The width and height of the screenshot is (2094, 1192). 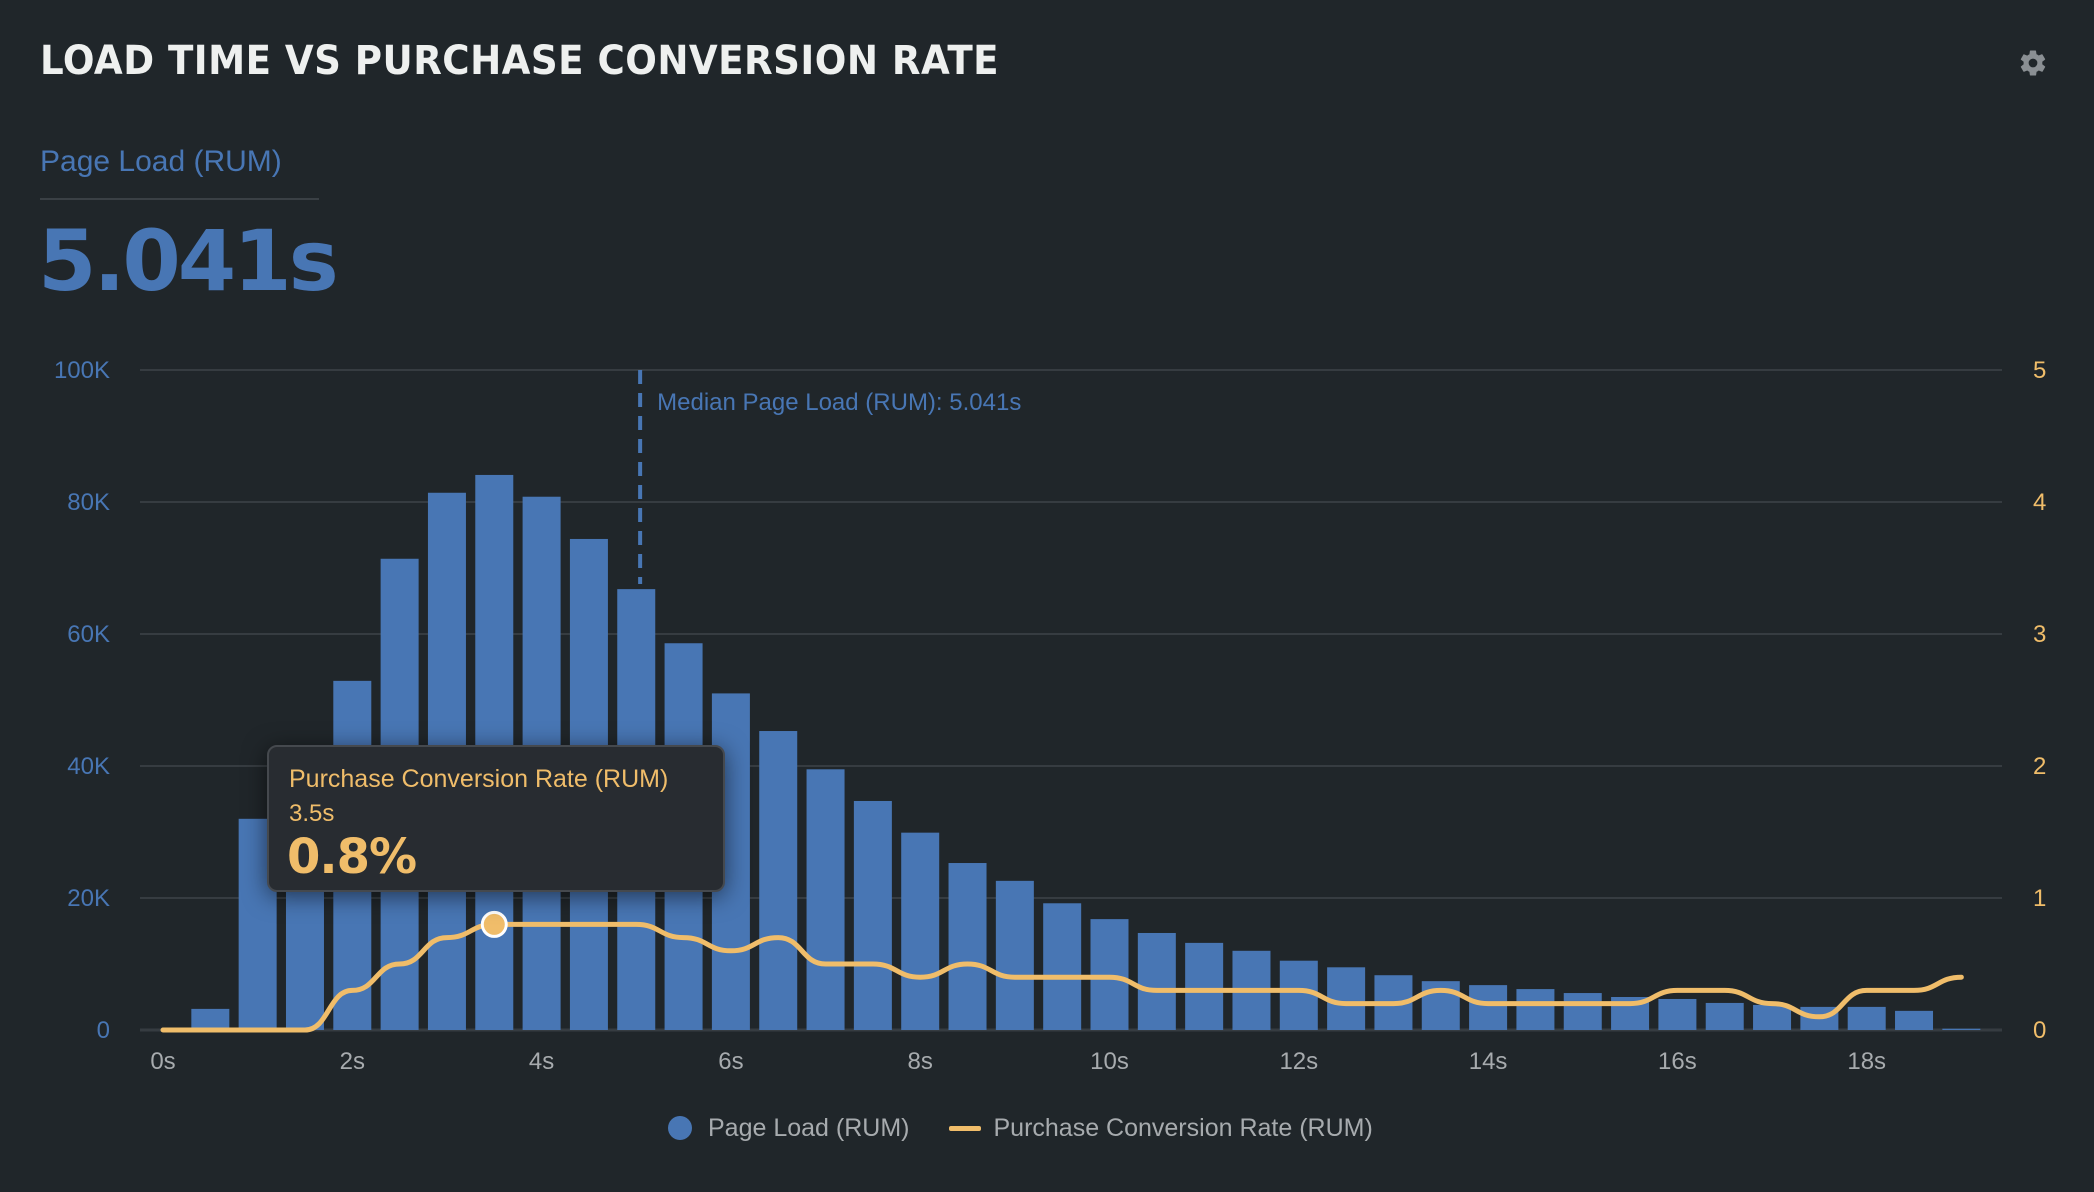 I want to click on legend-item-conversion: Purchase Conversion Rate (RUM), so click(x=1141, y=1128).